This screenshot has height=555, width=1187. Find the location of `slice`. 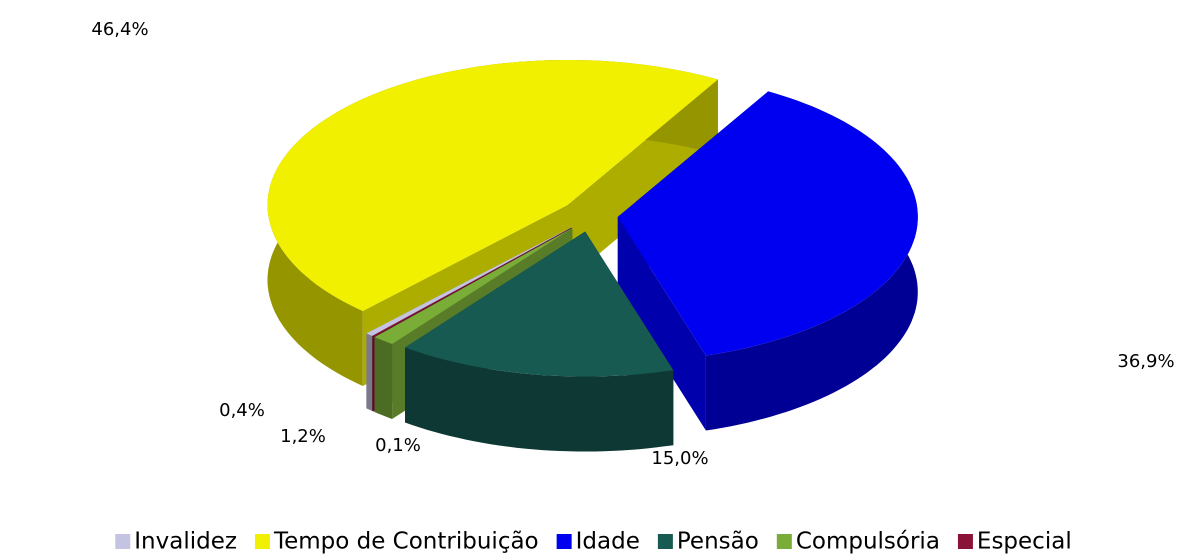

slice is located at coordinates (539, 341).